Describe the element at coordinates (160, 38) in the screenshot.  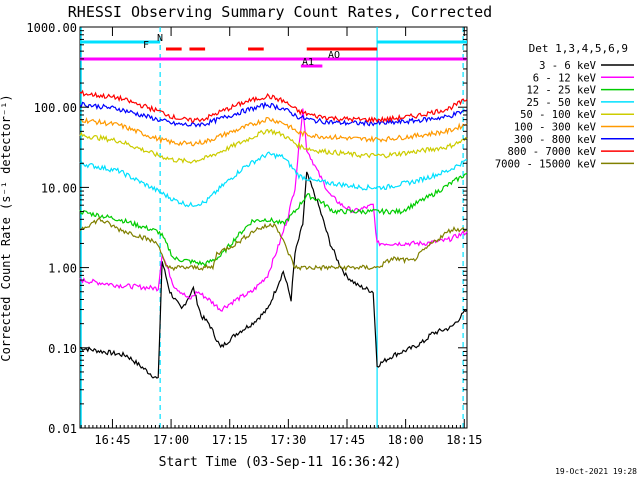
I see `flag-label: N` at that location.